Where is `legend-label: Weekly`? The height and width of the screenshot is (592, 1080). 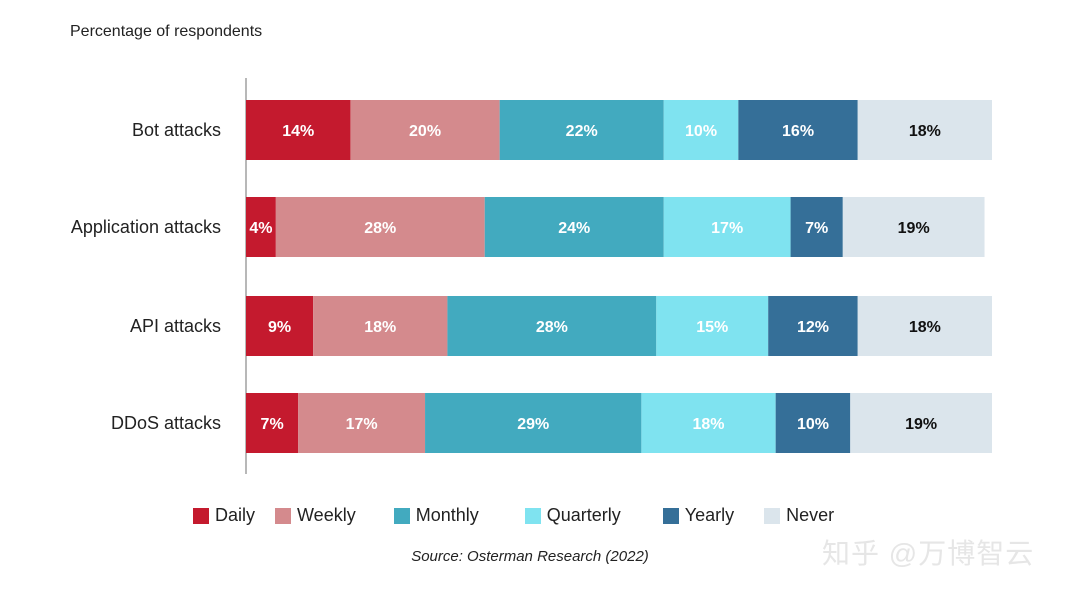
legend-label: Weekly is located at coordinates (326, 515).